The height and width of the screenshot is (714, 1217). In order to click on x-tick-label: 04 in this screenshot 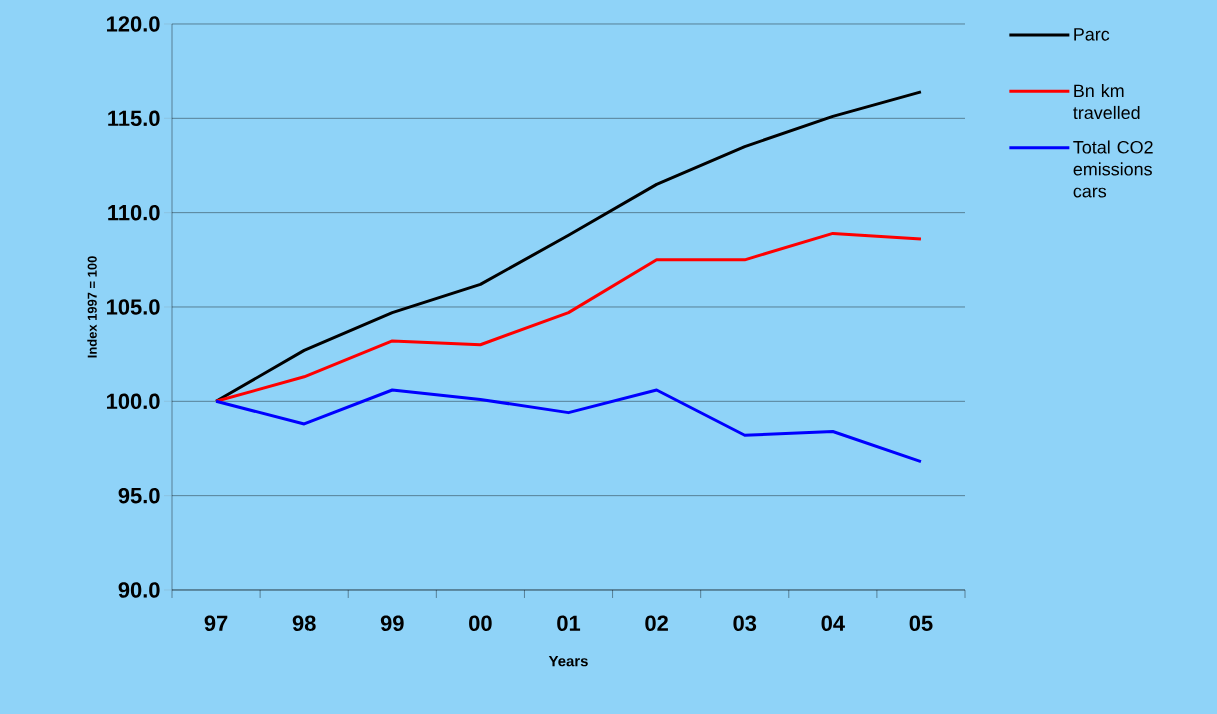, I will do `click(833, 623)`.